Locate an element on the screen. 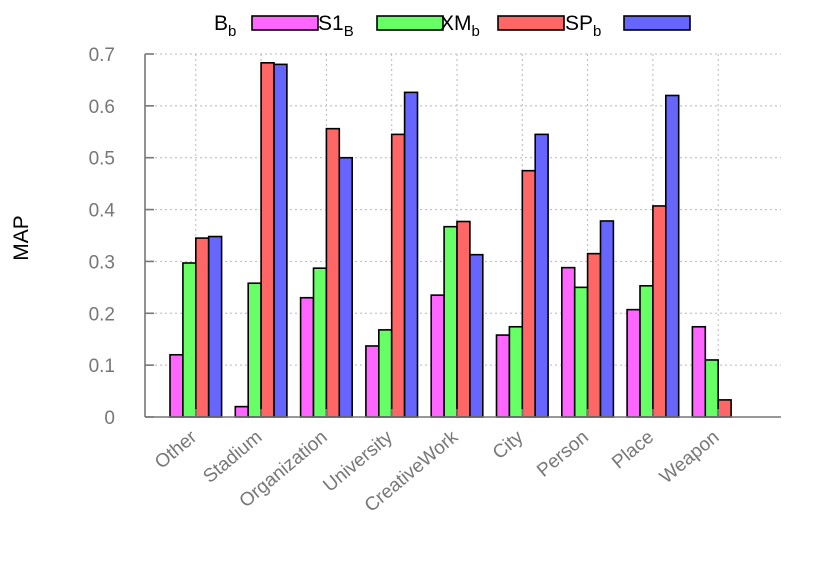 The height and width of the screenshot is (581, 830). bar-sp-other is located at coordinates (215, 326).